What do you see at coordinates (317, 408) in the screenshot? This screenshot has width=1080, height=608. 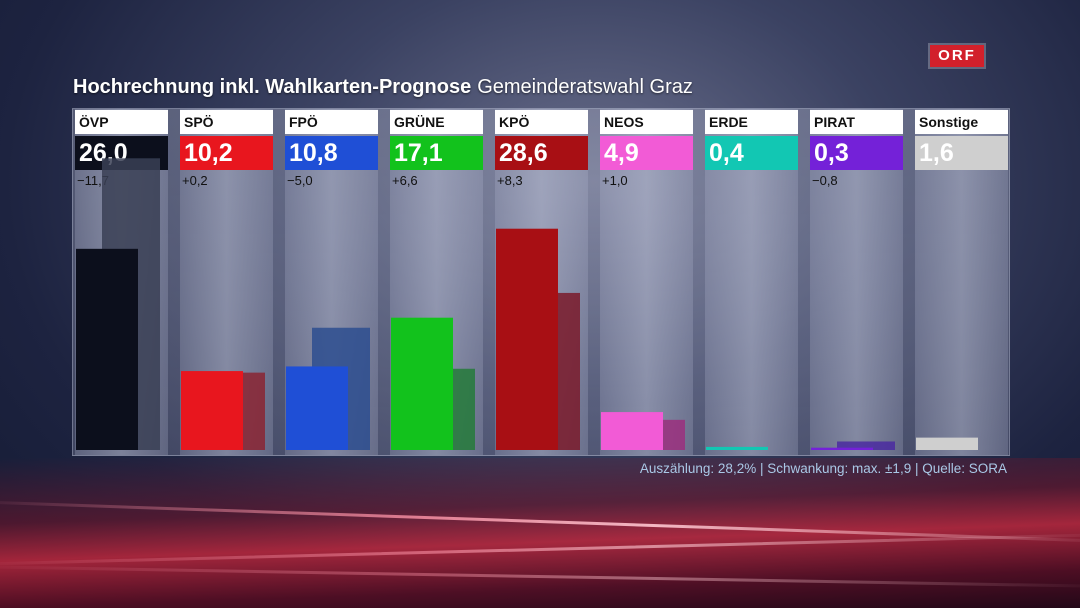 I see `bar-current-fpö` at bounding box center [317, 408].